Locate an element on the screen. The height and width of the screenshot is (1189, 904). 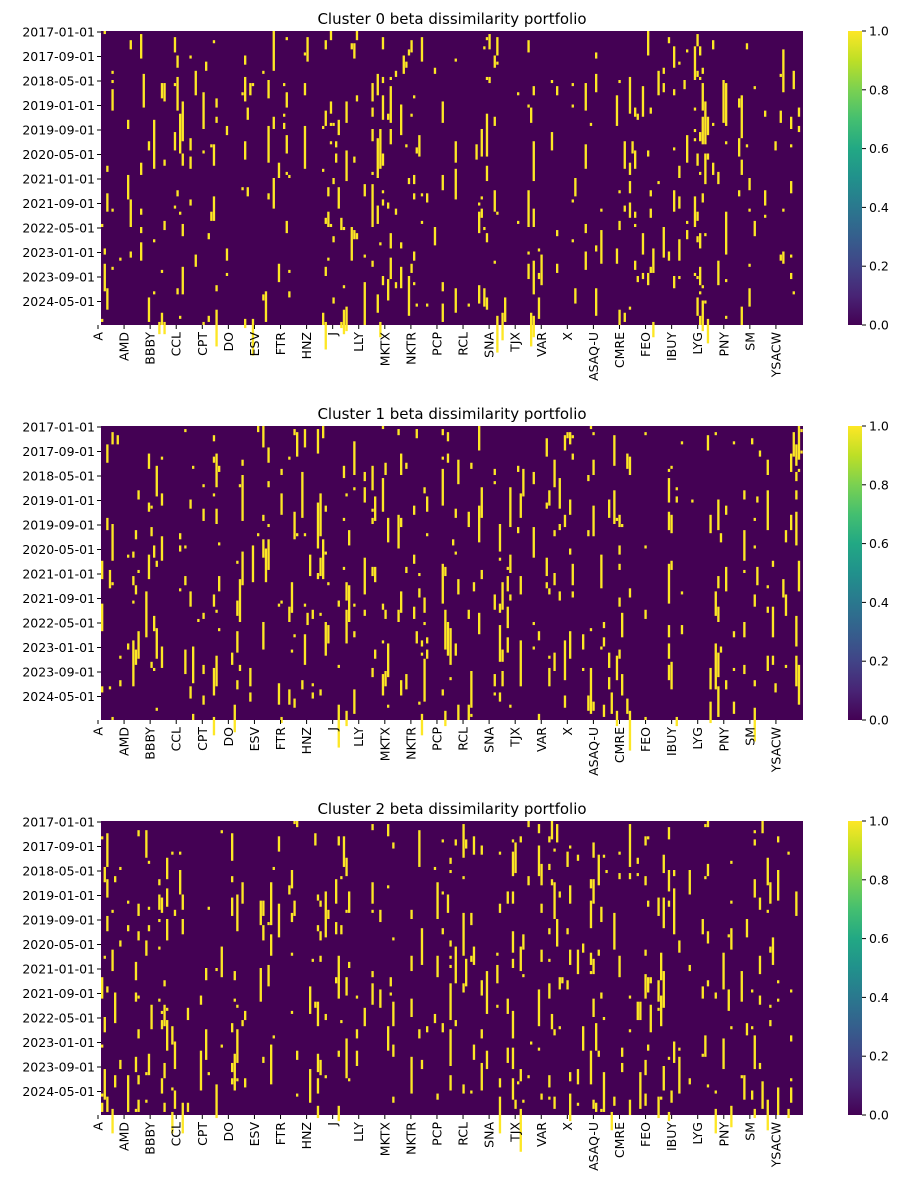
colorbar-tick-label: 0.0 is located at coordinates (879, 325).